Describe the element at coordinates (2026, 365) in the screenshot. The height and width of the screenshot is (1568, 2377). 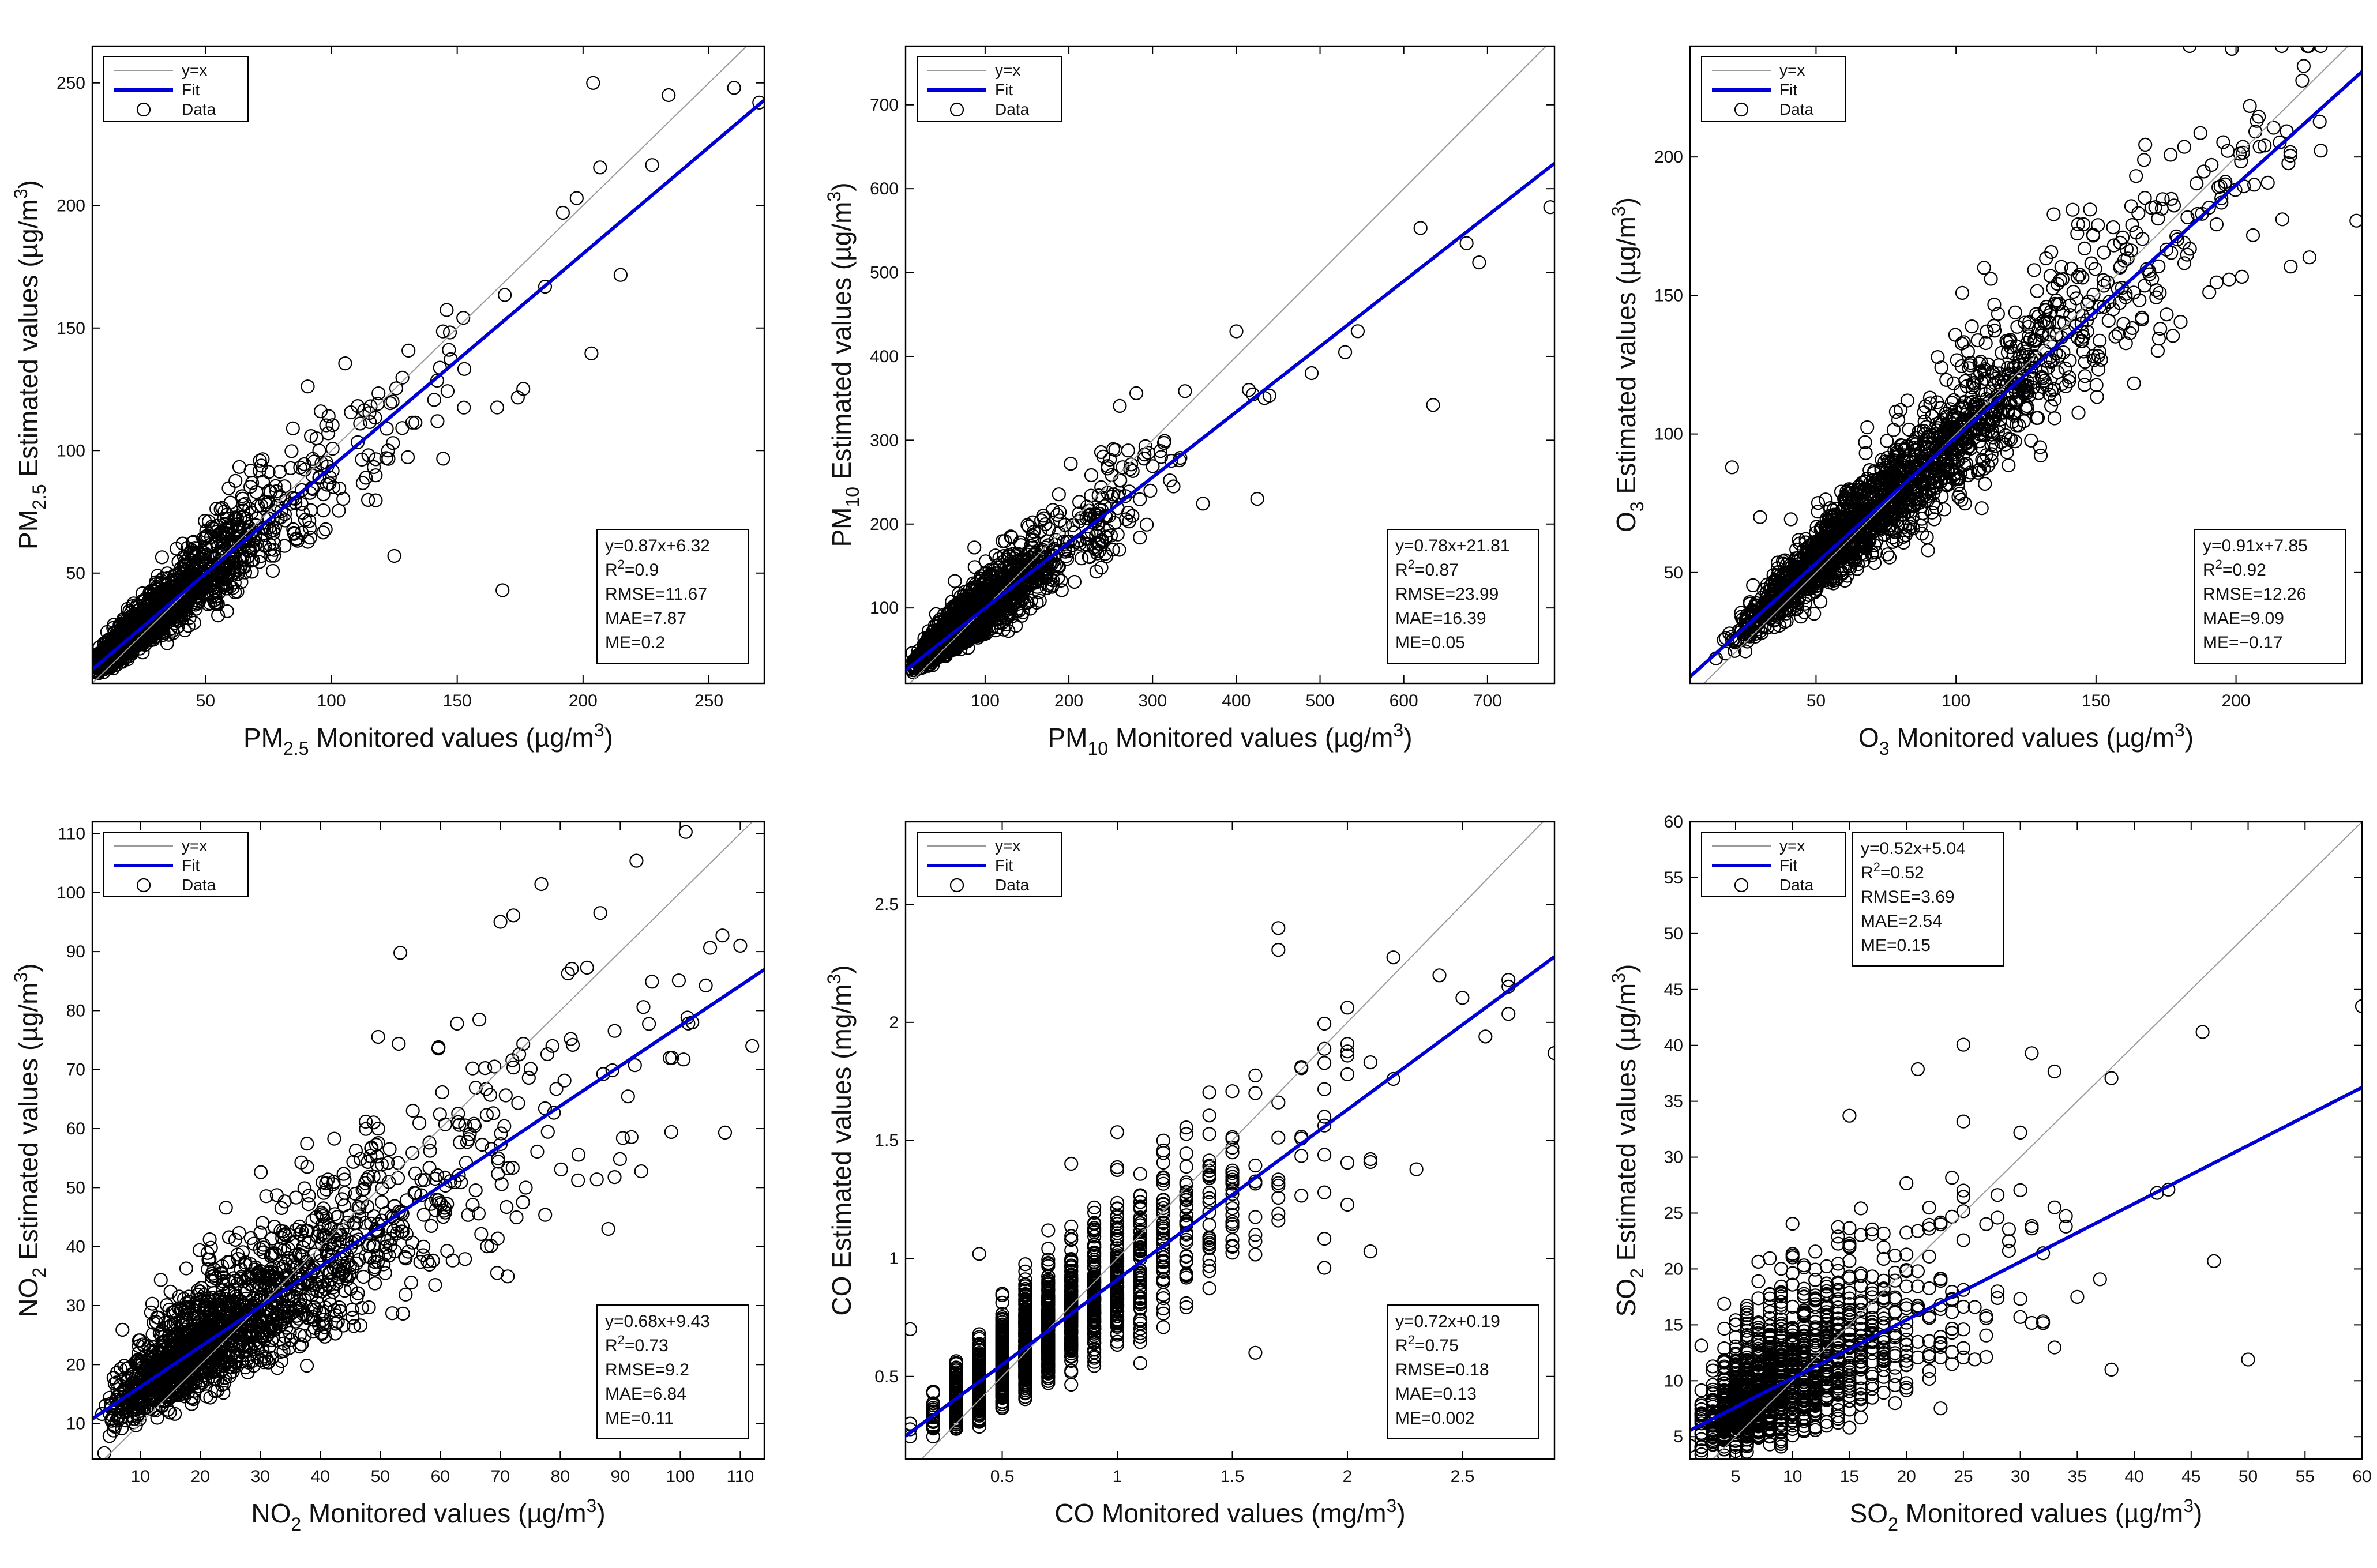
I see `plot-area` at that location.